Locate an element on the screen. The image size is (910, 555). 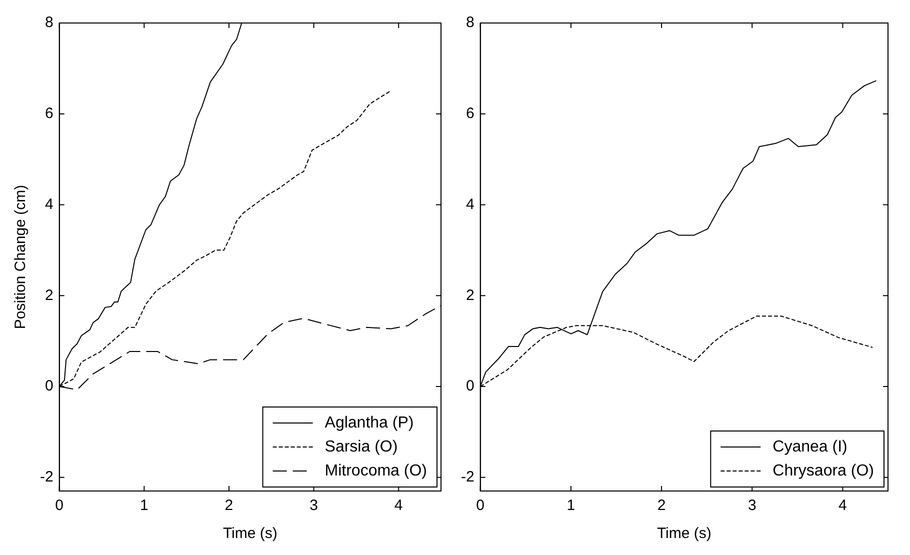
legend-label: Chrysaora (O) is located at coordinates (823, 471).